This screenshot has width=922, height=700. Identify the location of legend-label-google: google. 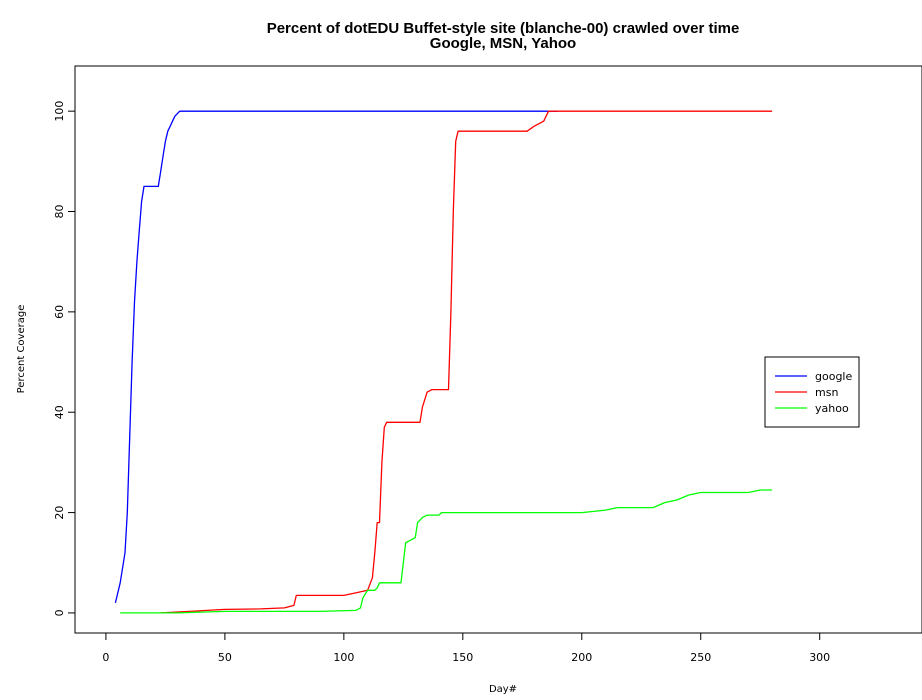
(833, 376).